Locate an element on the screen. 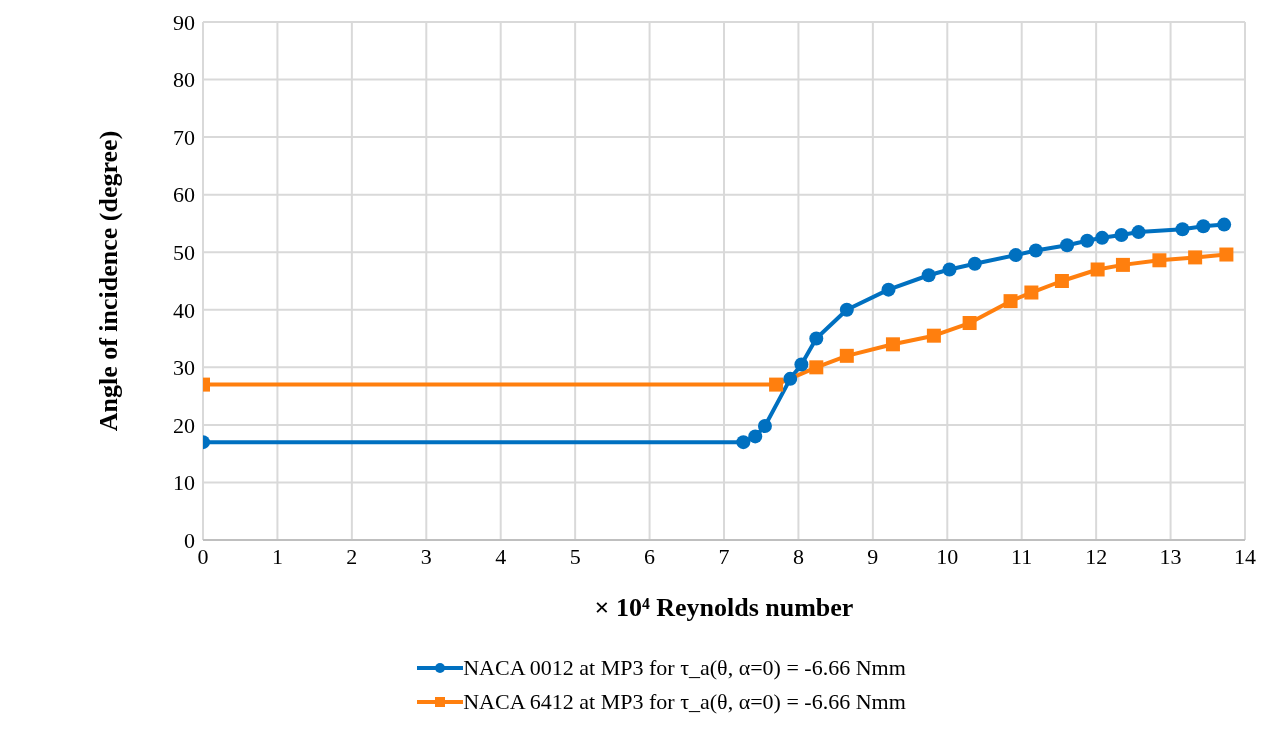  x-tick-label: 8 is located at coordinates (798, 556).